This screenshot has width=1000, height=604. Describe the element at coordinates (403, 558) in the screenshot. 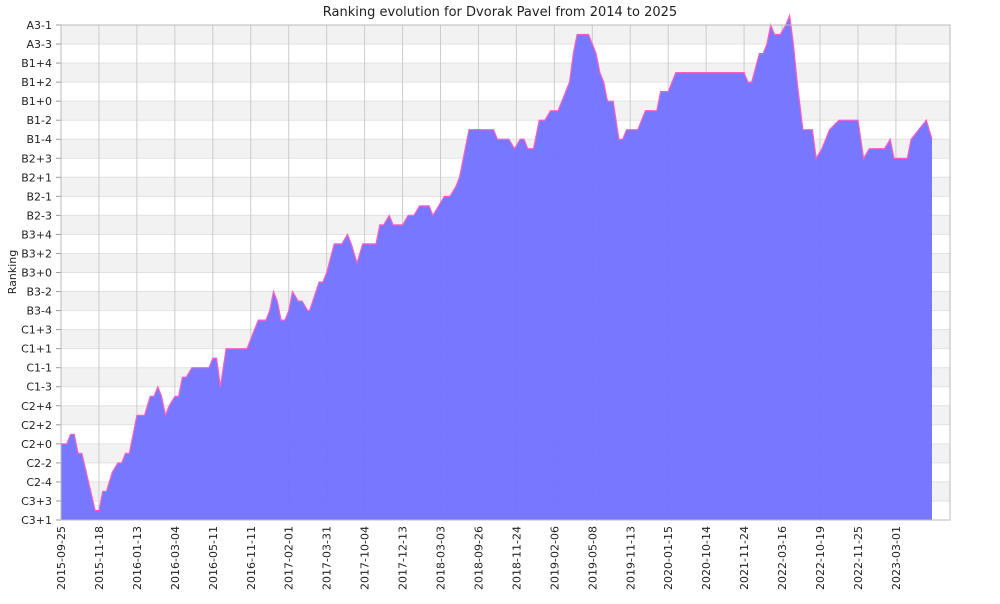

I see `x-tick-label: 2017-12-13` at that location.